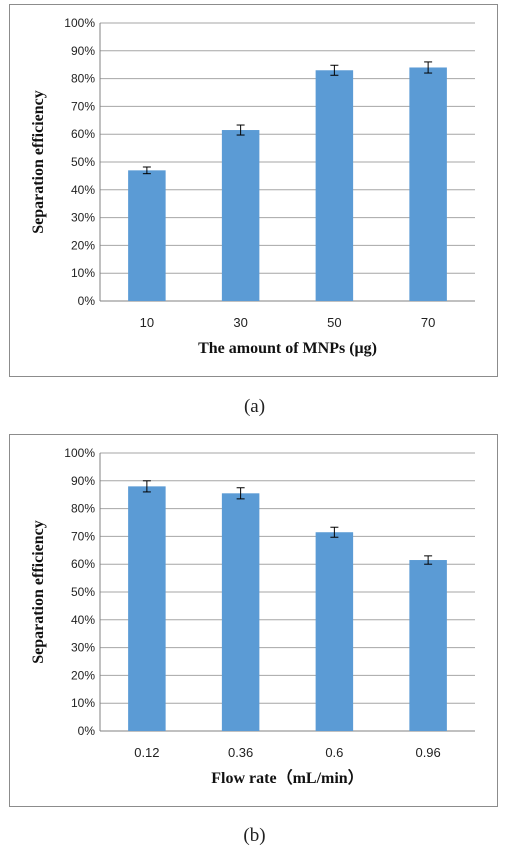  Describe the element at coordinates (240, 752) in the screenshot. I see `x-tick-label: 0.36` at that location.